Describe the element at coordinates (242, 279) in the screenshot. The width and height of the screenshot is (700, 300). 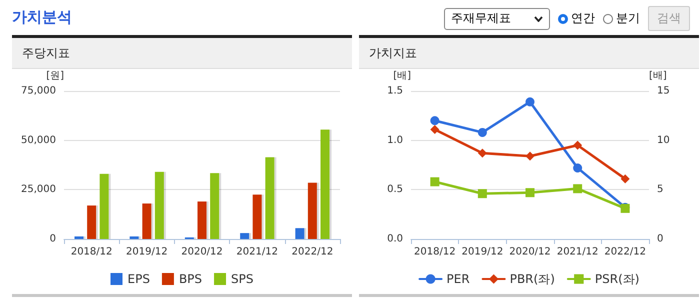
I see `legend-label: SPS` at that location.